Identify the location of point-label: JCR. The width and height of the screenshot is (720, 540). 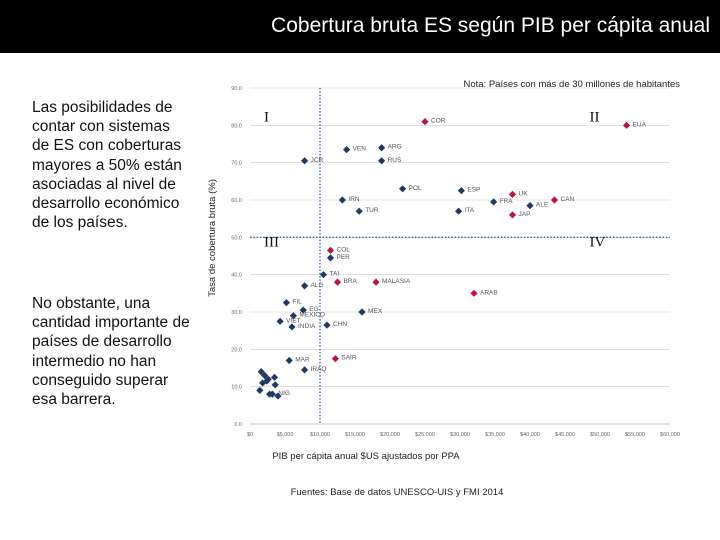
(317, 160).